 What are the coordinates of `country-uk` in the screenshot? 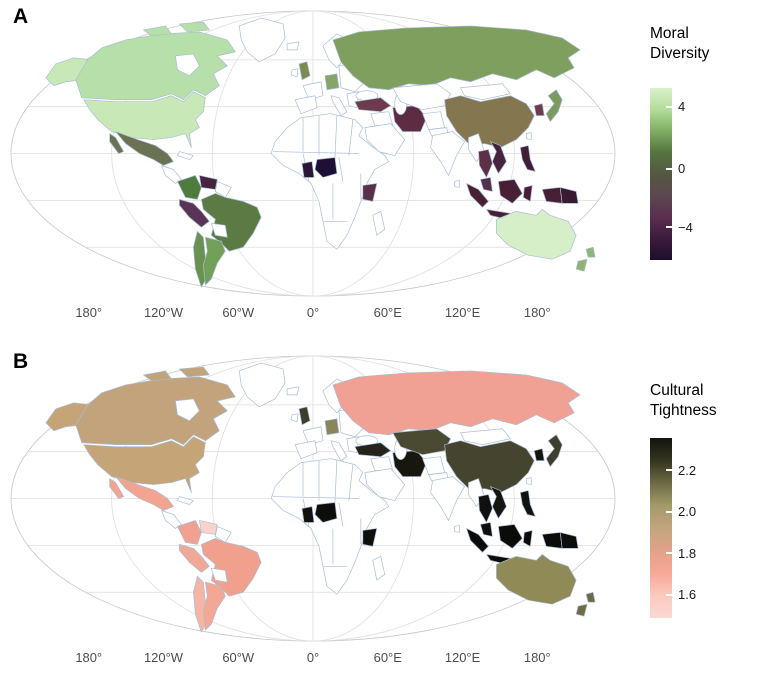 It's located at (304, 71).